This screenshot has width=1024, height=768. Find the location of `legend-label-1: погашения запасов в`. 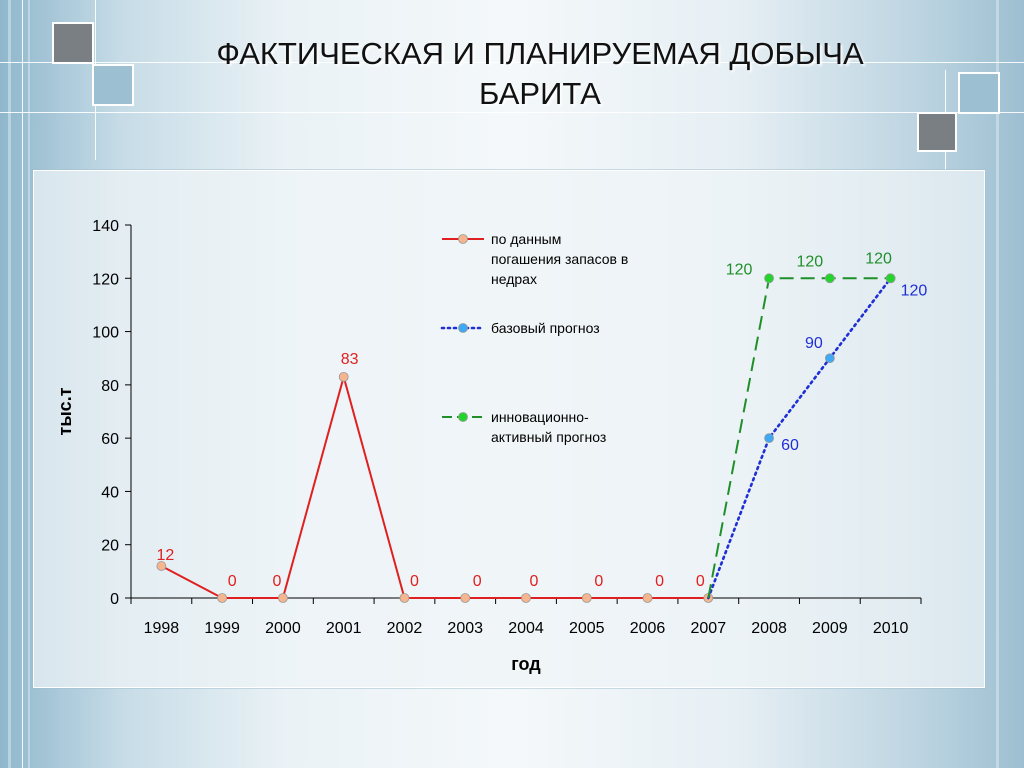

legend-label-1: погашения запасов в is located at coordinates (559, 259).